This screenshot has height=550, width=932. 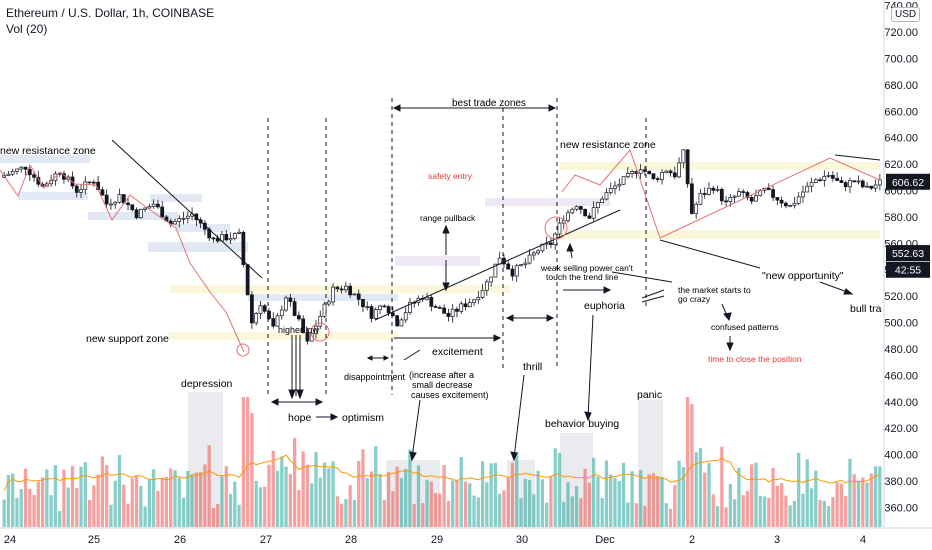 I want to click on currency-badge: USD, so click(x=906, y=14).